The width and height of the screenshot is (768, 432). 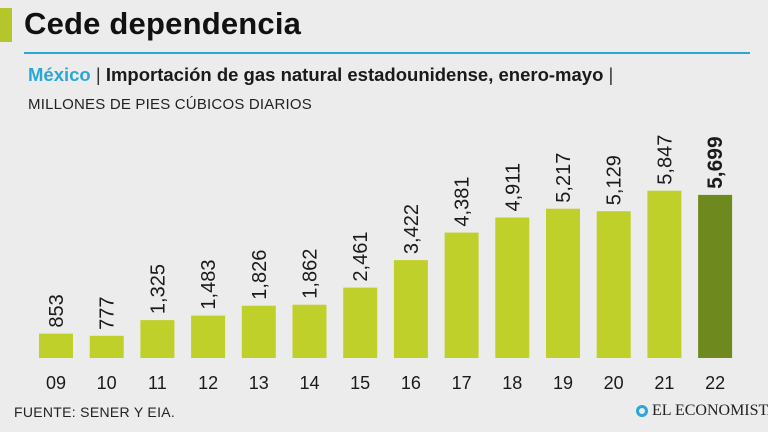 What do you see at coordinates (170, 104) in the screenshot?
I see `units-label: MILLONES DE PIES CÚBICOS DIARIOS` at bounding box center [170, 104].